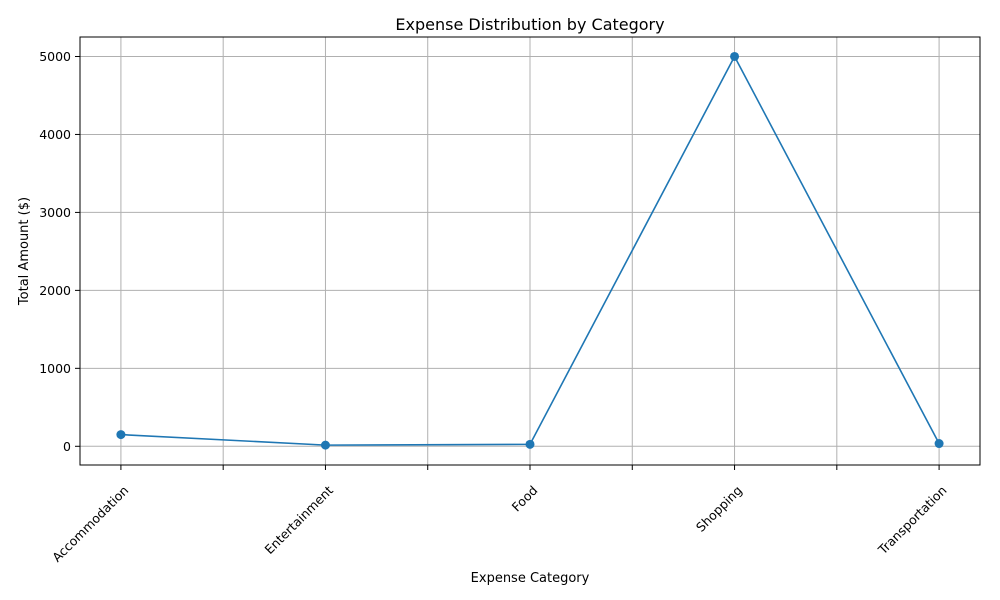 This screenshot has width=1000, height=600. Describe the element at coordinates (55, 368) in the screenshot. I see `y-tick-label: 1000` at that location.